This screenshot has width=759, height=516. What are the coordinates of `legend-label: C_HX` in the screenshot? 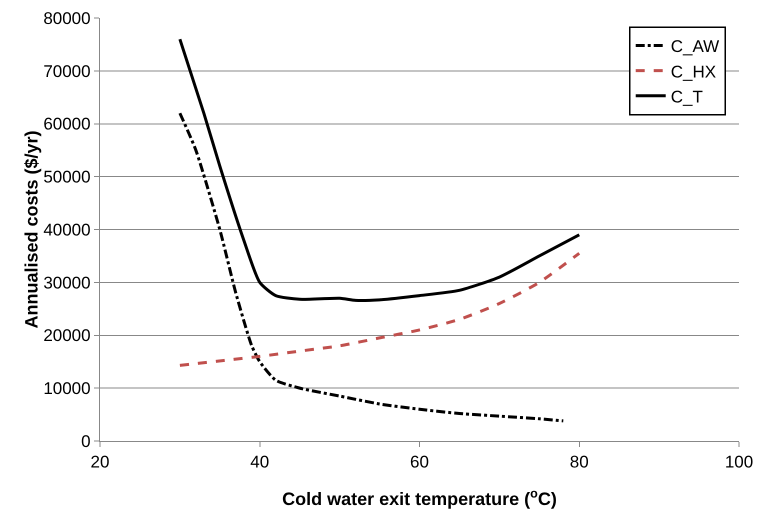 It's located at (693, 72).